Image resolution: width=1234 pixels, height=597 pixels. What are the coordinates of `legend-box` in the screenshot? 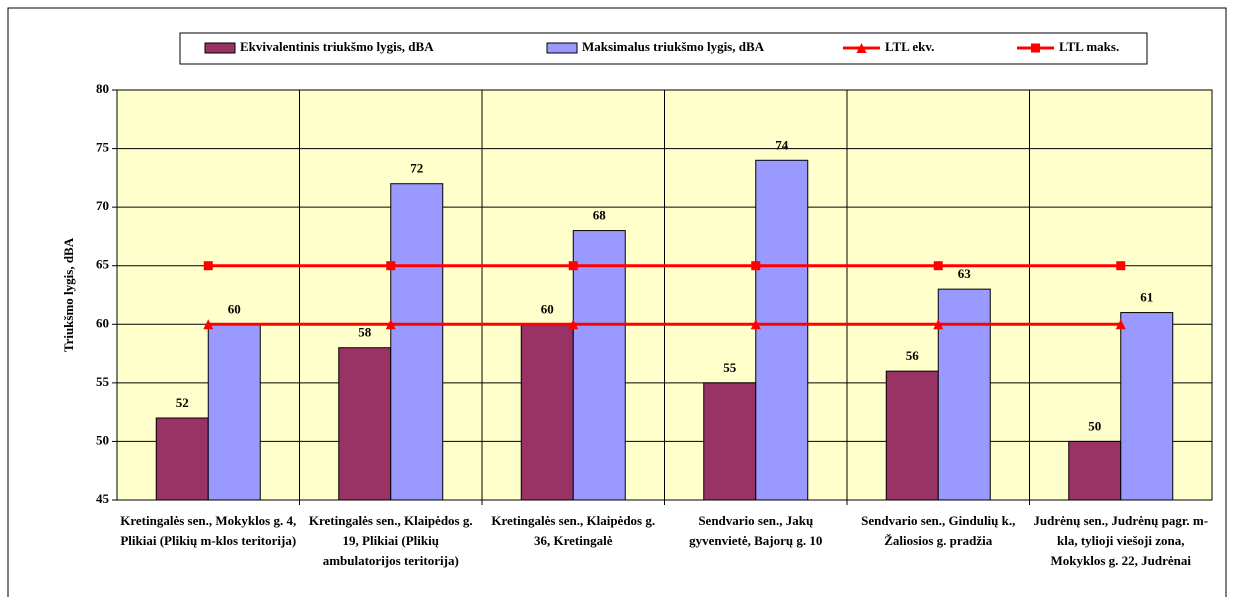 It's located at (663, 48).